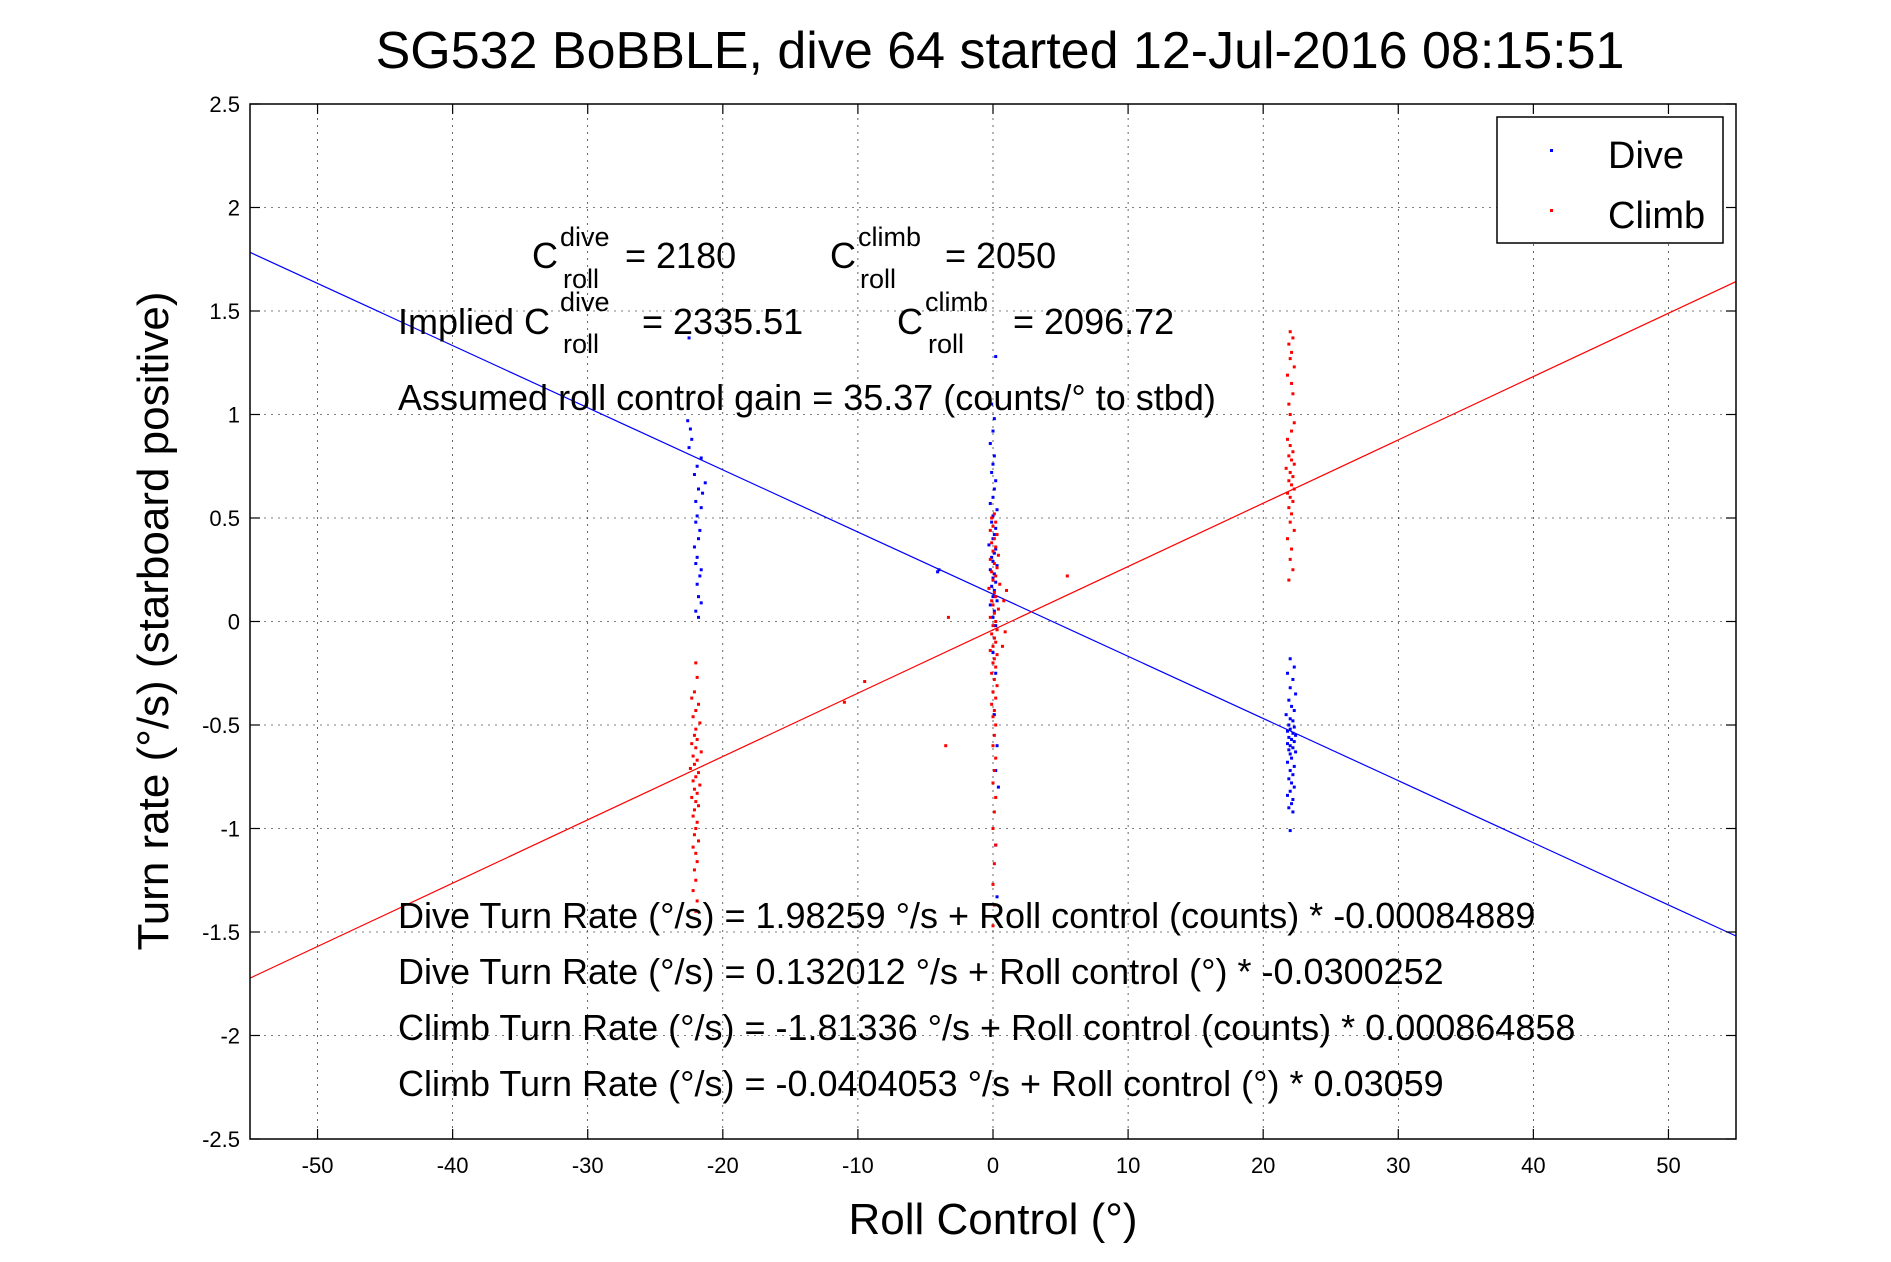 This screenshot has width=1891, height=1262. What do you see at coordinates (585, 237) in the screenshot?
I see `svg-text: dive` at bounding box center [585, 237].